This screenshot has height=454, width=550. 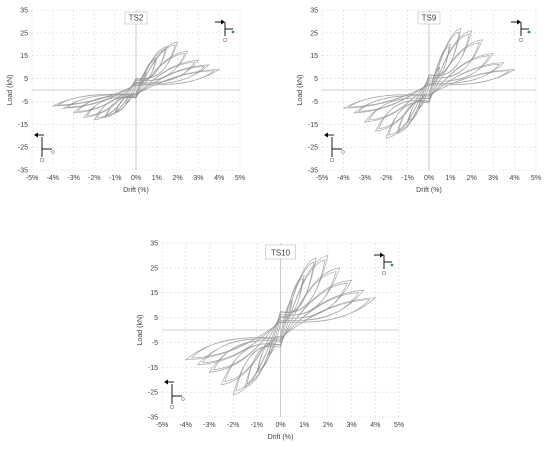 I want to click on x-tick-label: 0%, so click(x=429, y=178).